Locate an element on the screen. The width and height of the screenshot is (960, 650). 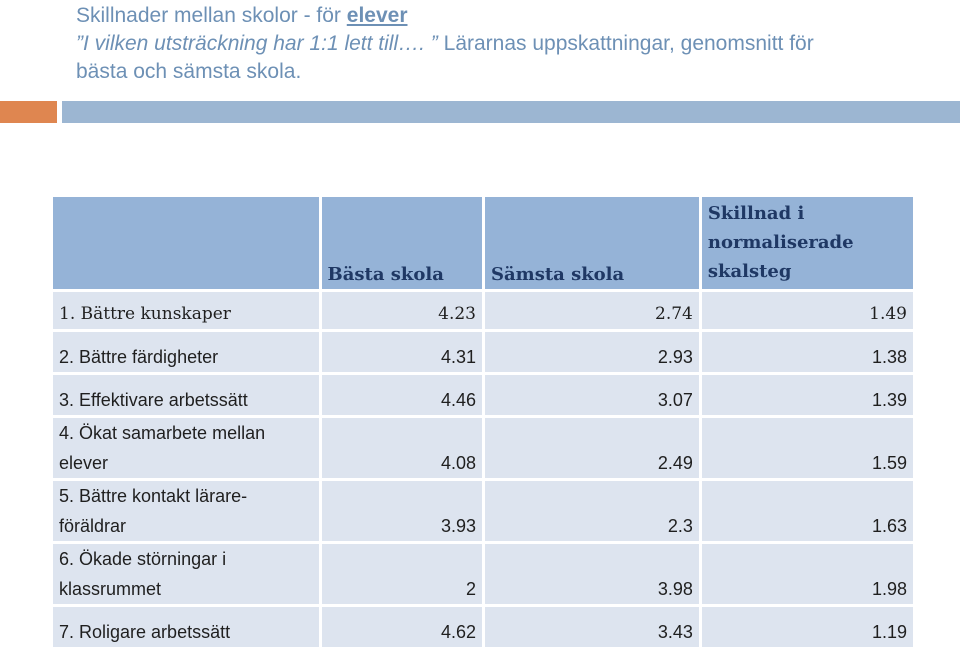
diff-value: 1.63 is located at coordinates (807, 511).